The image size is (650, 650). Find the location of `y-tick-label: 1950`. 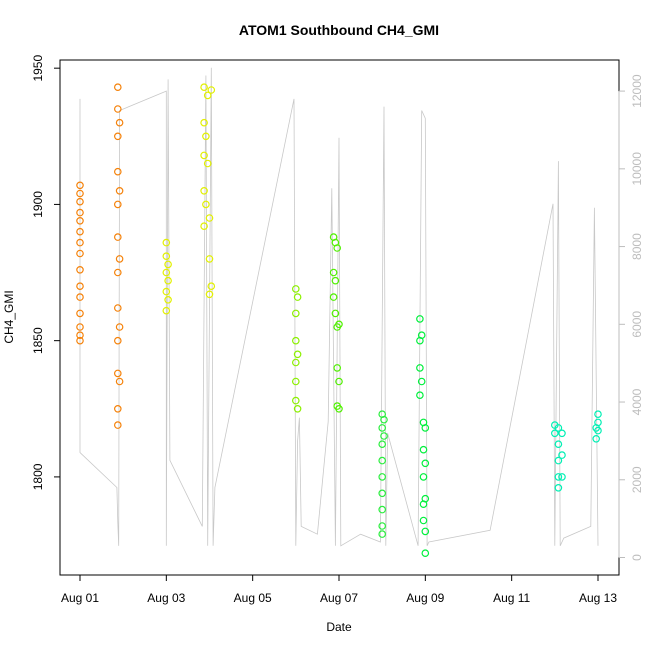

y-tick-label: 1950 is located at coordinates (38, 68).